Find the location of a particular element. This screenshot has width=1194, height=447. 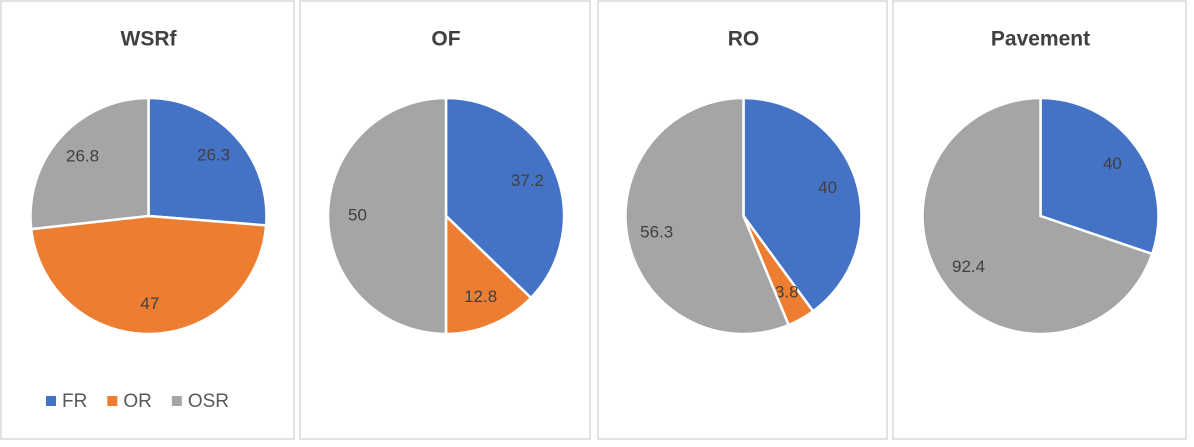

legend-label: FR is located at coordinates (74, 401).